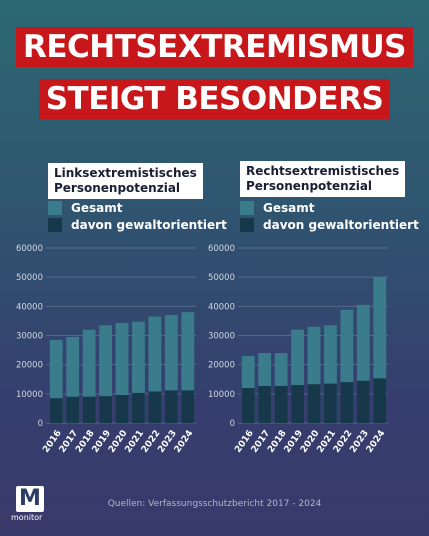 This screenshot has width=429, height=536. I want to click on right-ytick-3: 30000, so click(221, 337).